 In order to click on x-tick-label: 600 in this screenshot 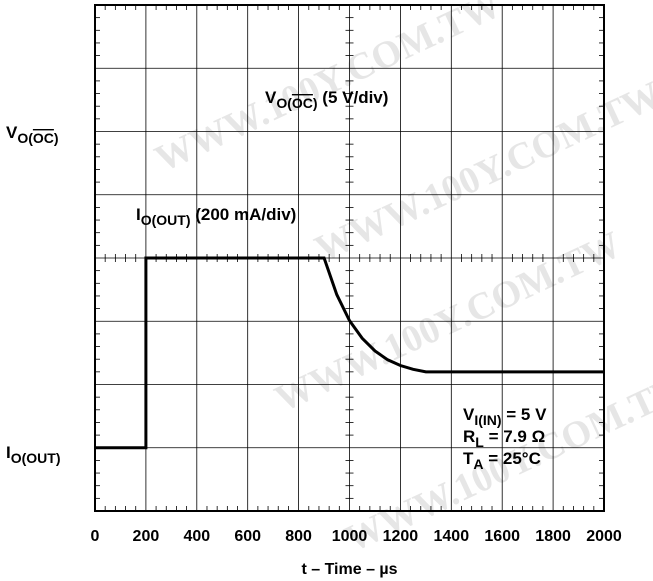, I will do `click(247, 536)`.